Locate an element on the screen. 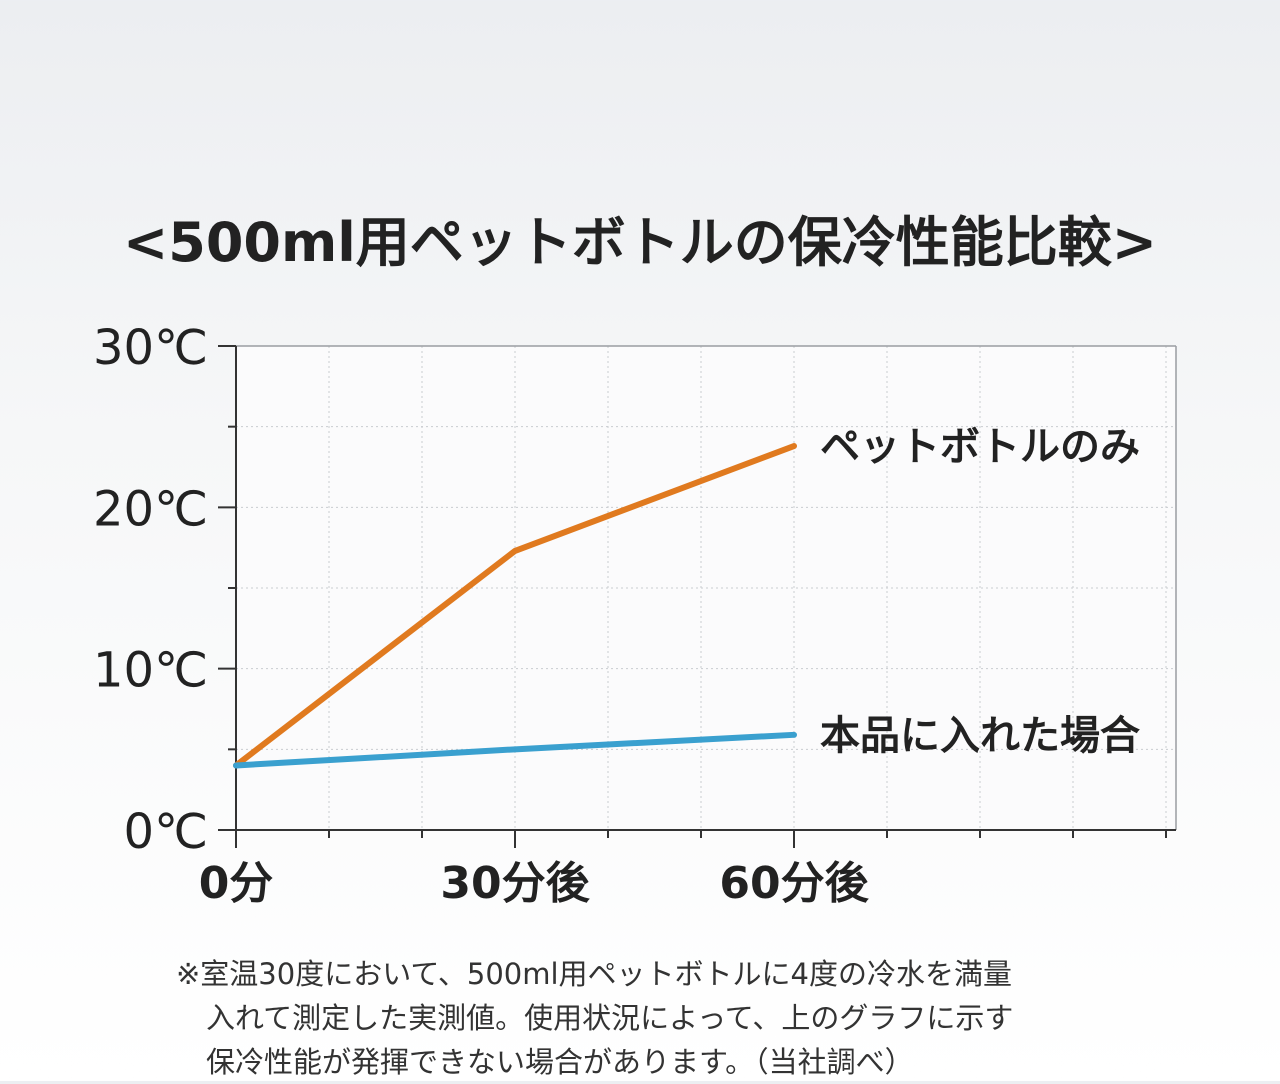 The width and height of the screenshot is (1280, 1084). footnote-line: 入れて測定した実測値。使用状況によって、上のグラフに示す is located at coordinates (610, 1018).